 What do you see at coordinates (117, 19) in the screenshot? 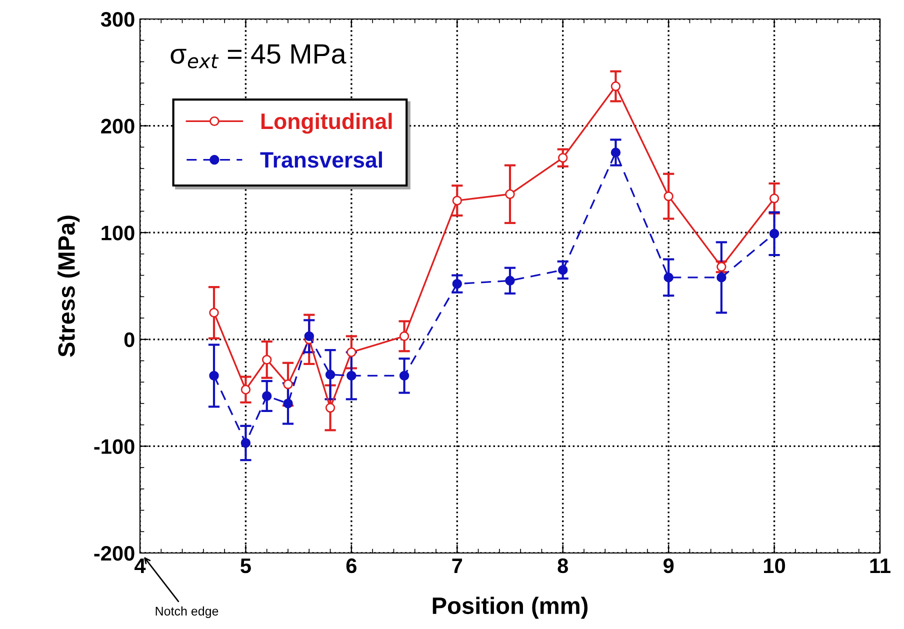
I see `y-tick-label: 300` at bounding box center [117, 19].